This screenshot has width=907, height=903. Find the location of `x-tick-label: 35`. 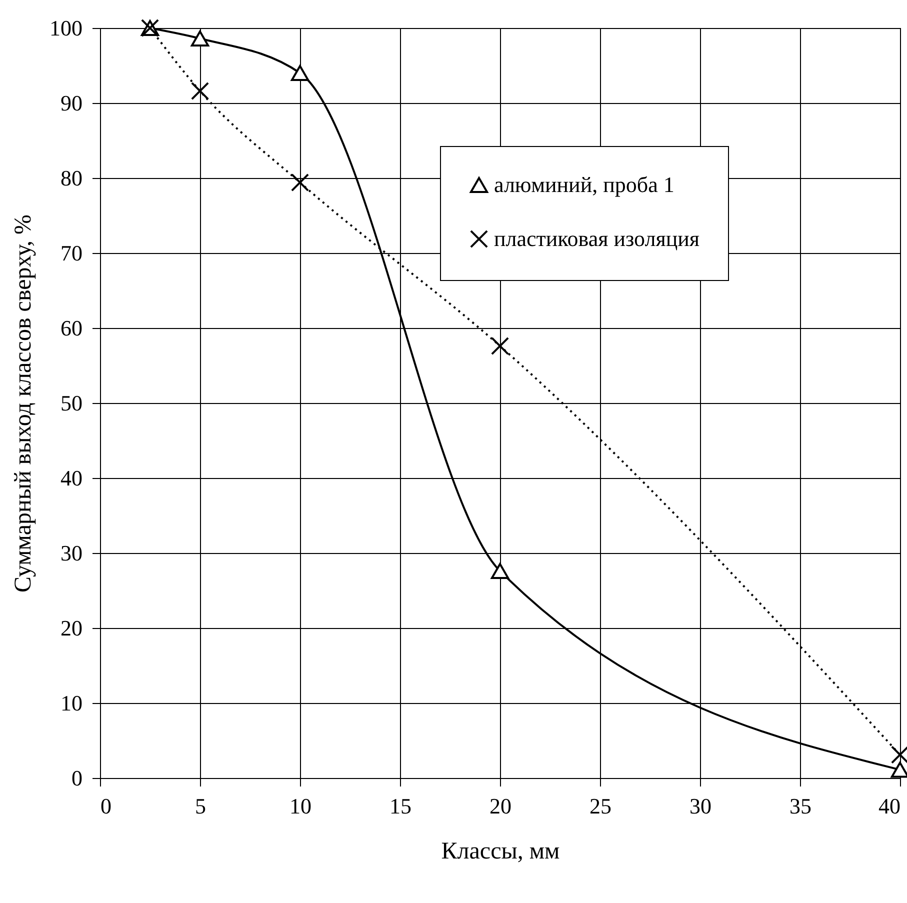

x-tick-label: 35 is located at coordinates (801, 806).